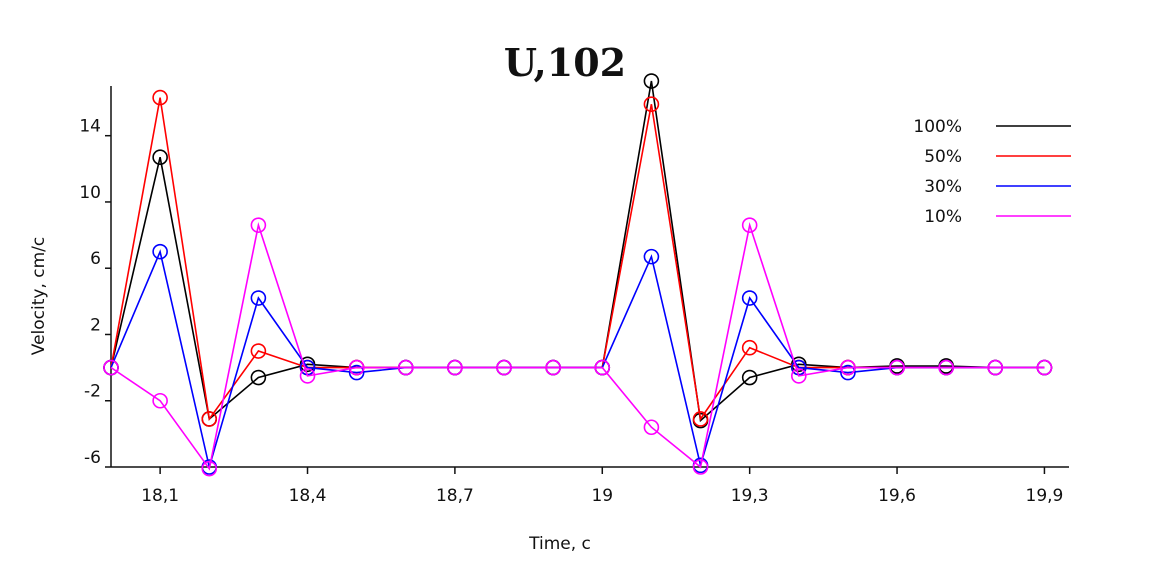  I want to click on y-axis-title: Velocity, cm/c, so click(39, 296).